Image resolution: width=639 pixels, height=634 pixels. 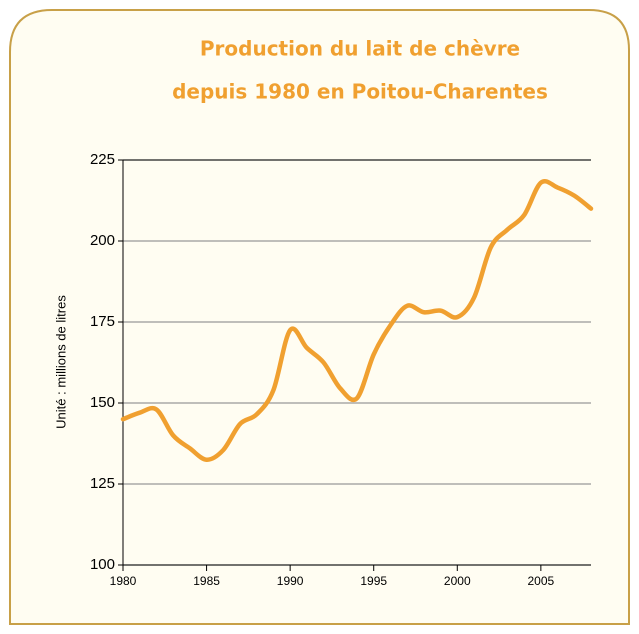 I want to click on x-tick-label: 1985, so click(x=206, y=581).